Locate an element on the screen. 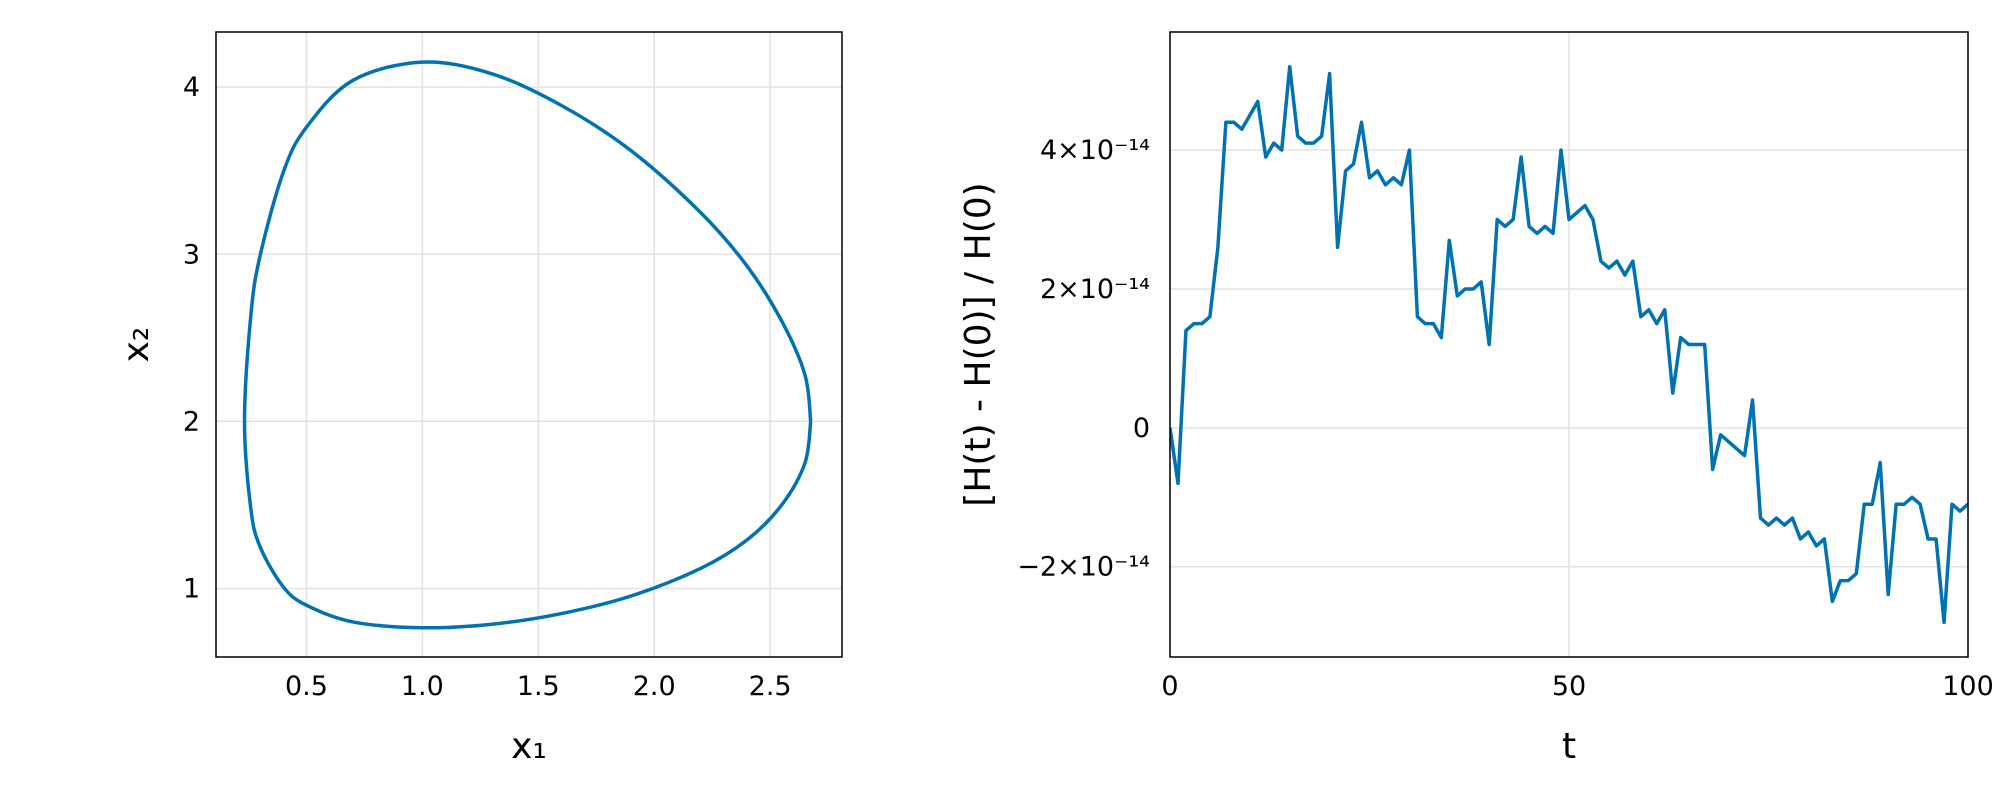 This screenshot has width=2000, height=800. y-tick-label: 2 is located at coordinates (191, 421).